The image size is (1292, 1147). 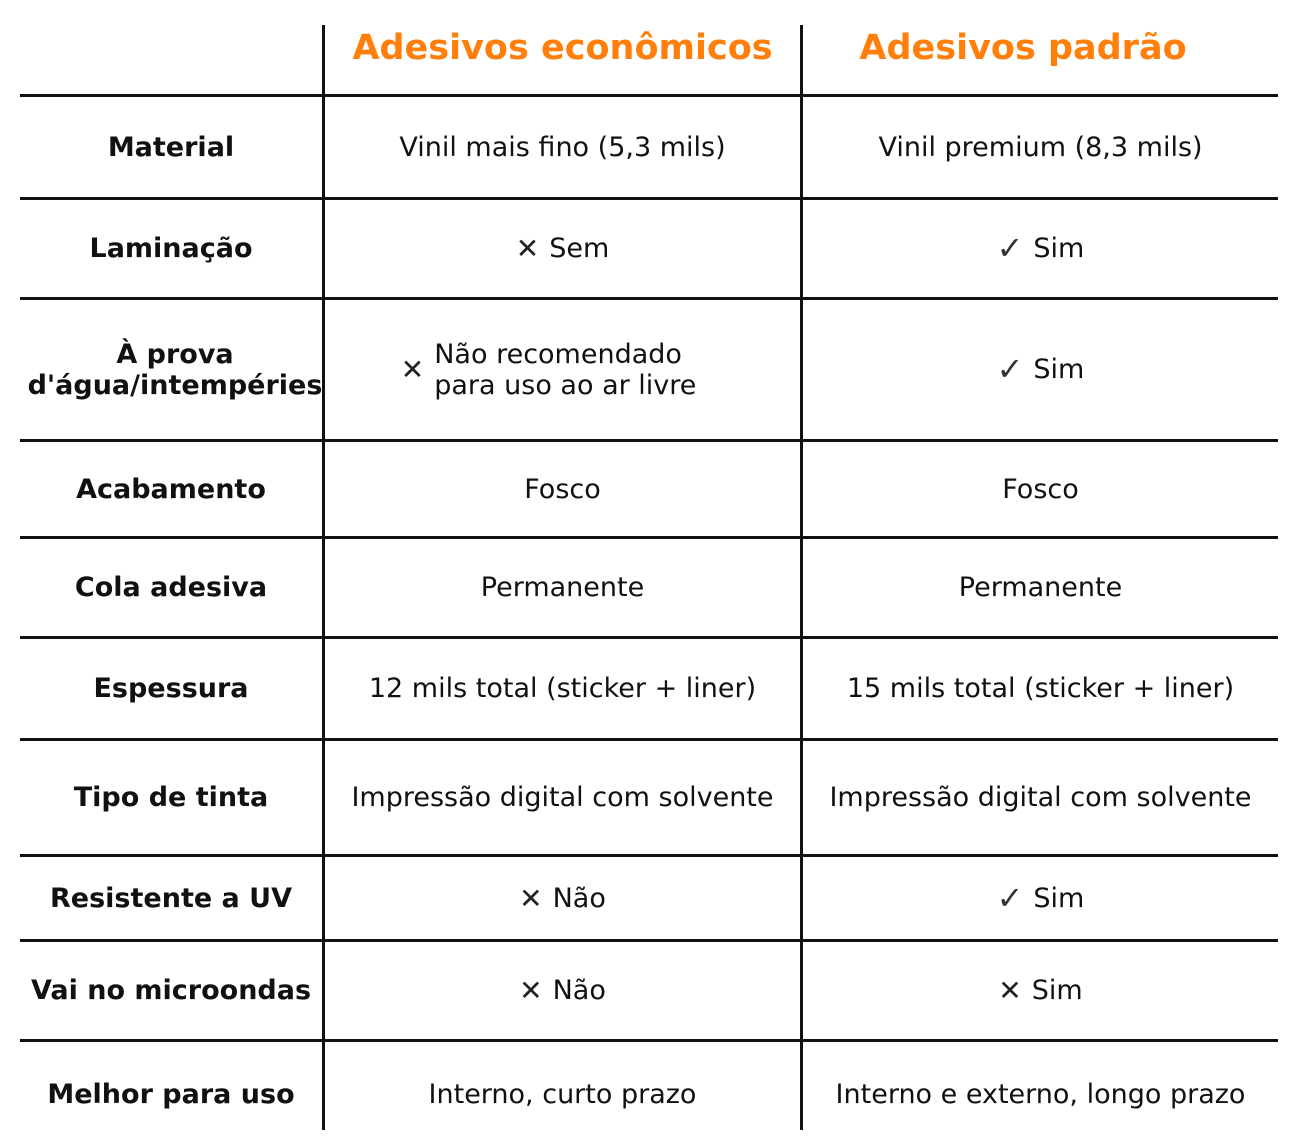 I want to click on standard-cell: Interno e externo, longo prazo, so click(x=1040, y=1094).